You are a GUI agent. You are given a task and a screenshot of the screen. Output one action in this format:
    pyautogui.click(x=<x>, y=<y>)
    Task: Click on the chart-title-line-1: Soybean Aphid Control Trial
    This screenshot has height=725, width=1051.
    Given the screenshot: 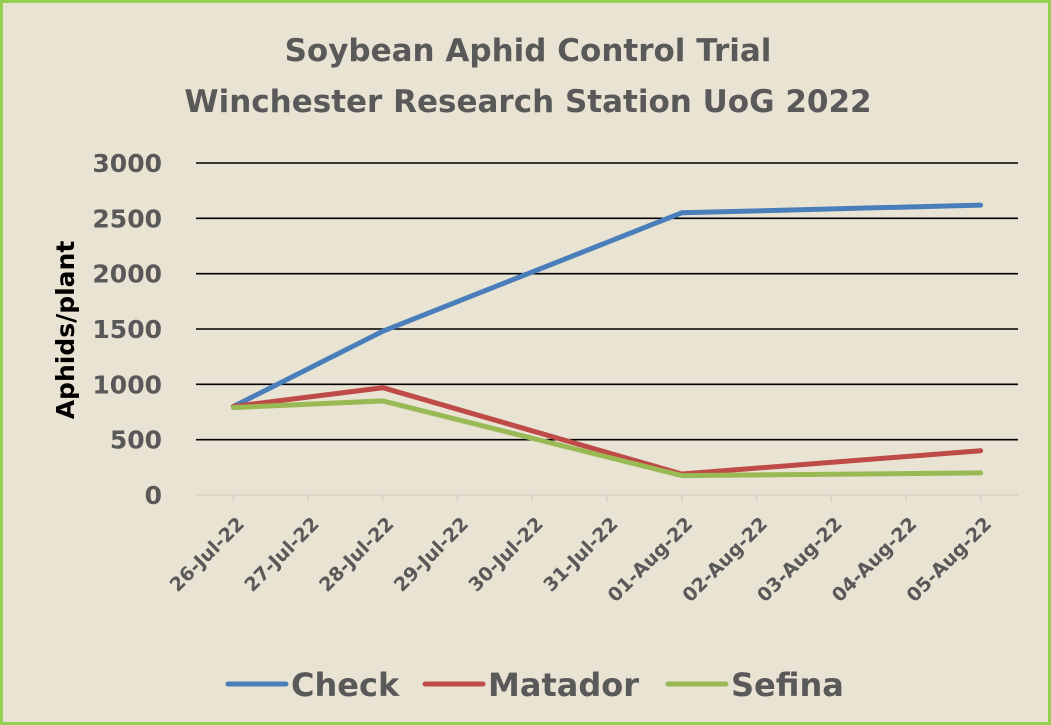 What is the action you would take?
    pyautogui.click(x=528, y=51)
    